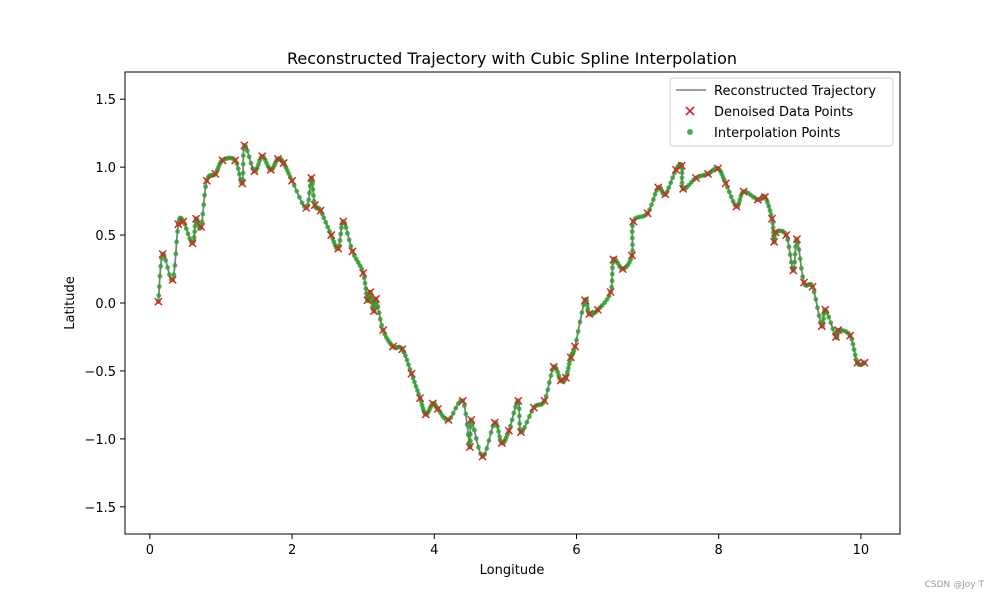 The width and height of the screenshot is (1000, 600). What do you see at coordinates (105, 304) in the screenshot?
I see `y-tick-label: 0.0` at bounding box center [105, 304].